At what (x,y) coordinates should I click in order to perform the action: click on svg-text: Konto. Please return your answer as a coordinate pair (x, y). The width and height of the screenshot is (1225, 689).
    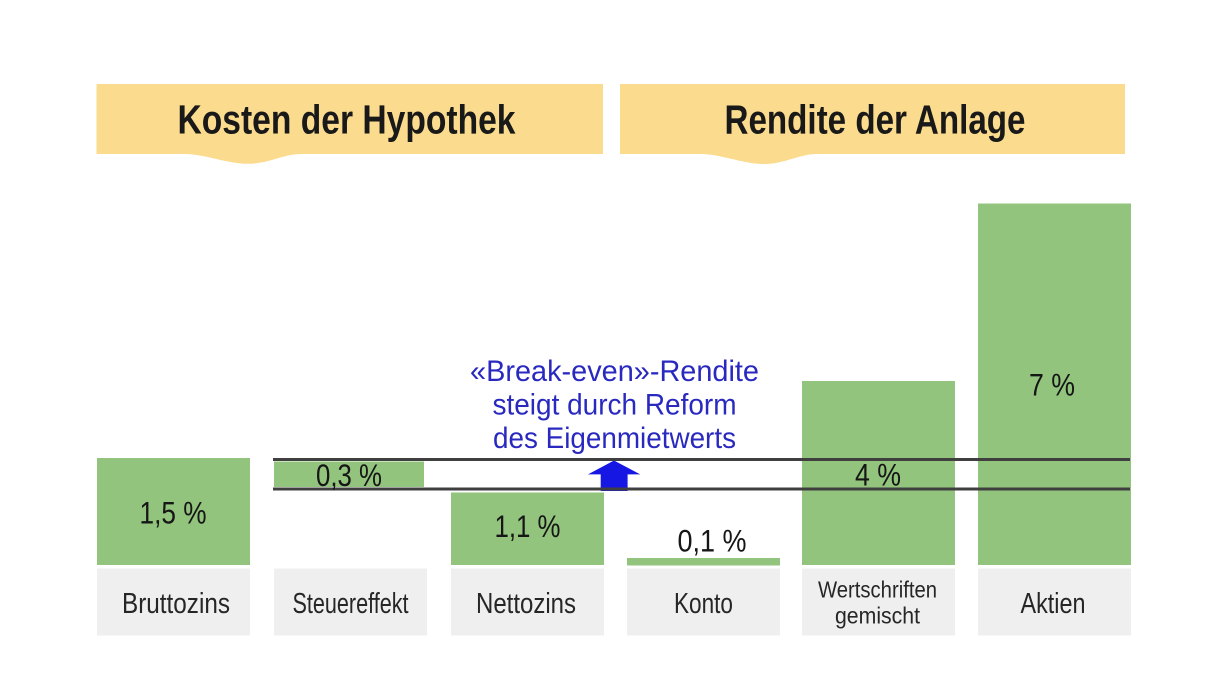
    Looking at the image, I should click on (703, 604).